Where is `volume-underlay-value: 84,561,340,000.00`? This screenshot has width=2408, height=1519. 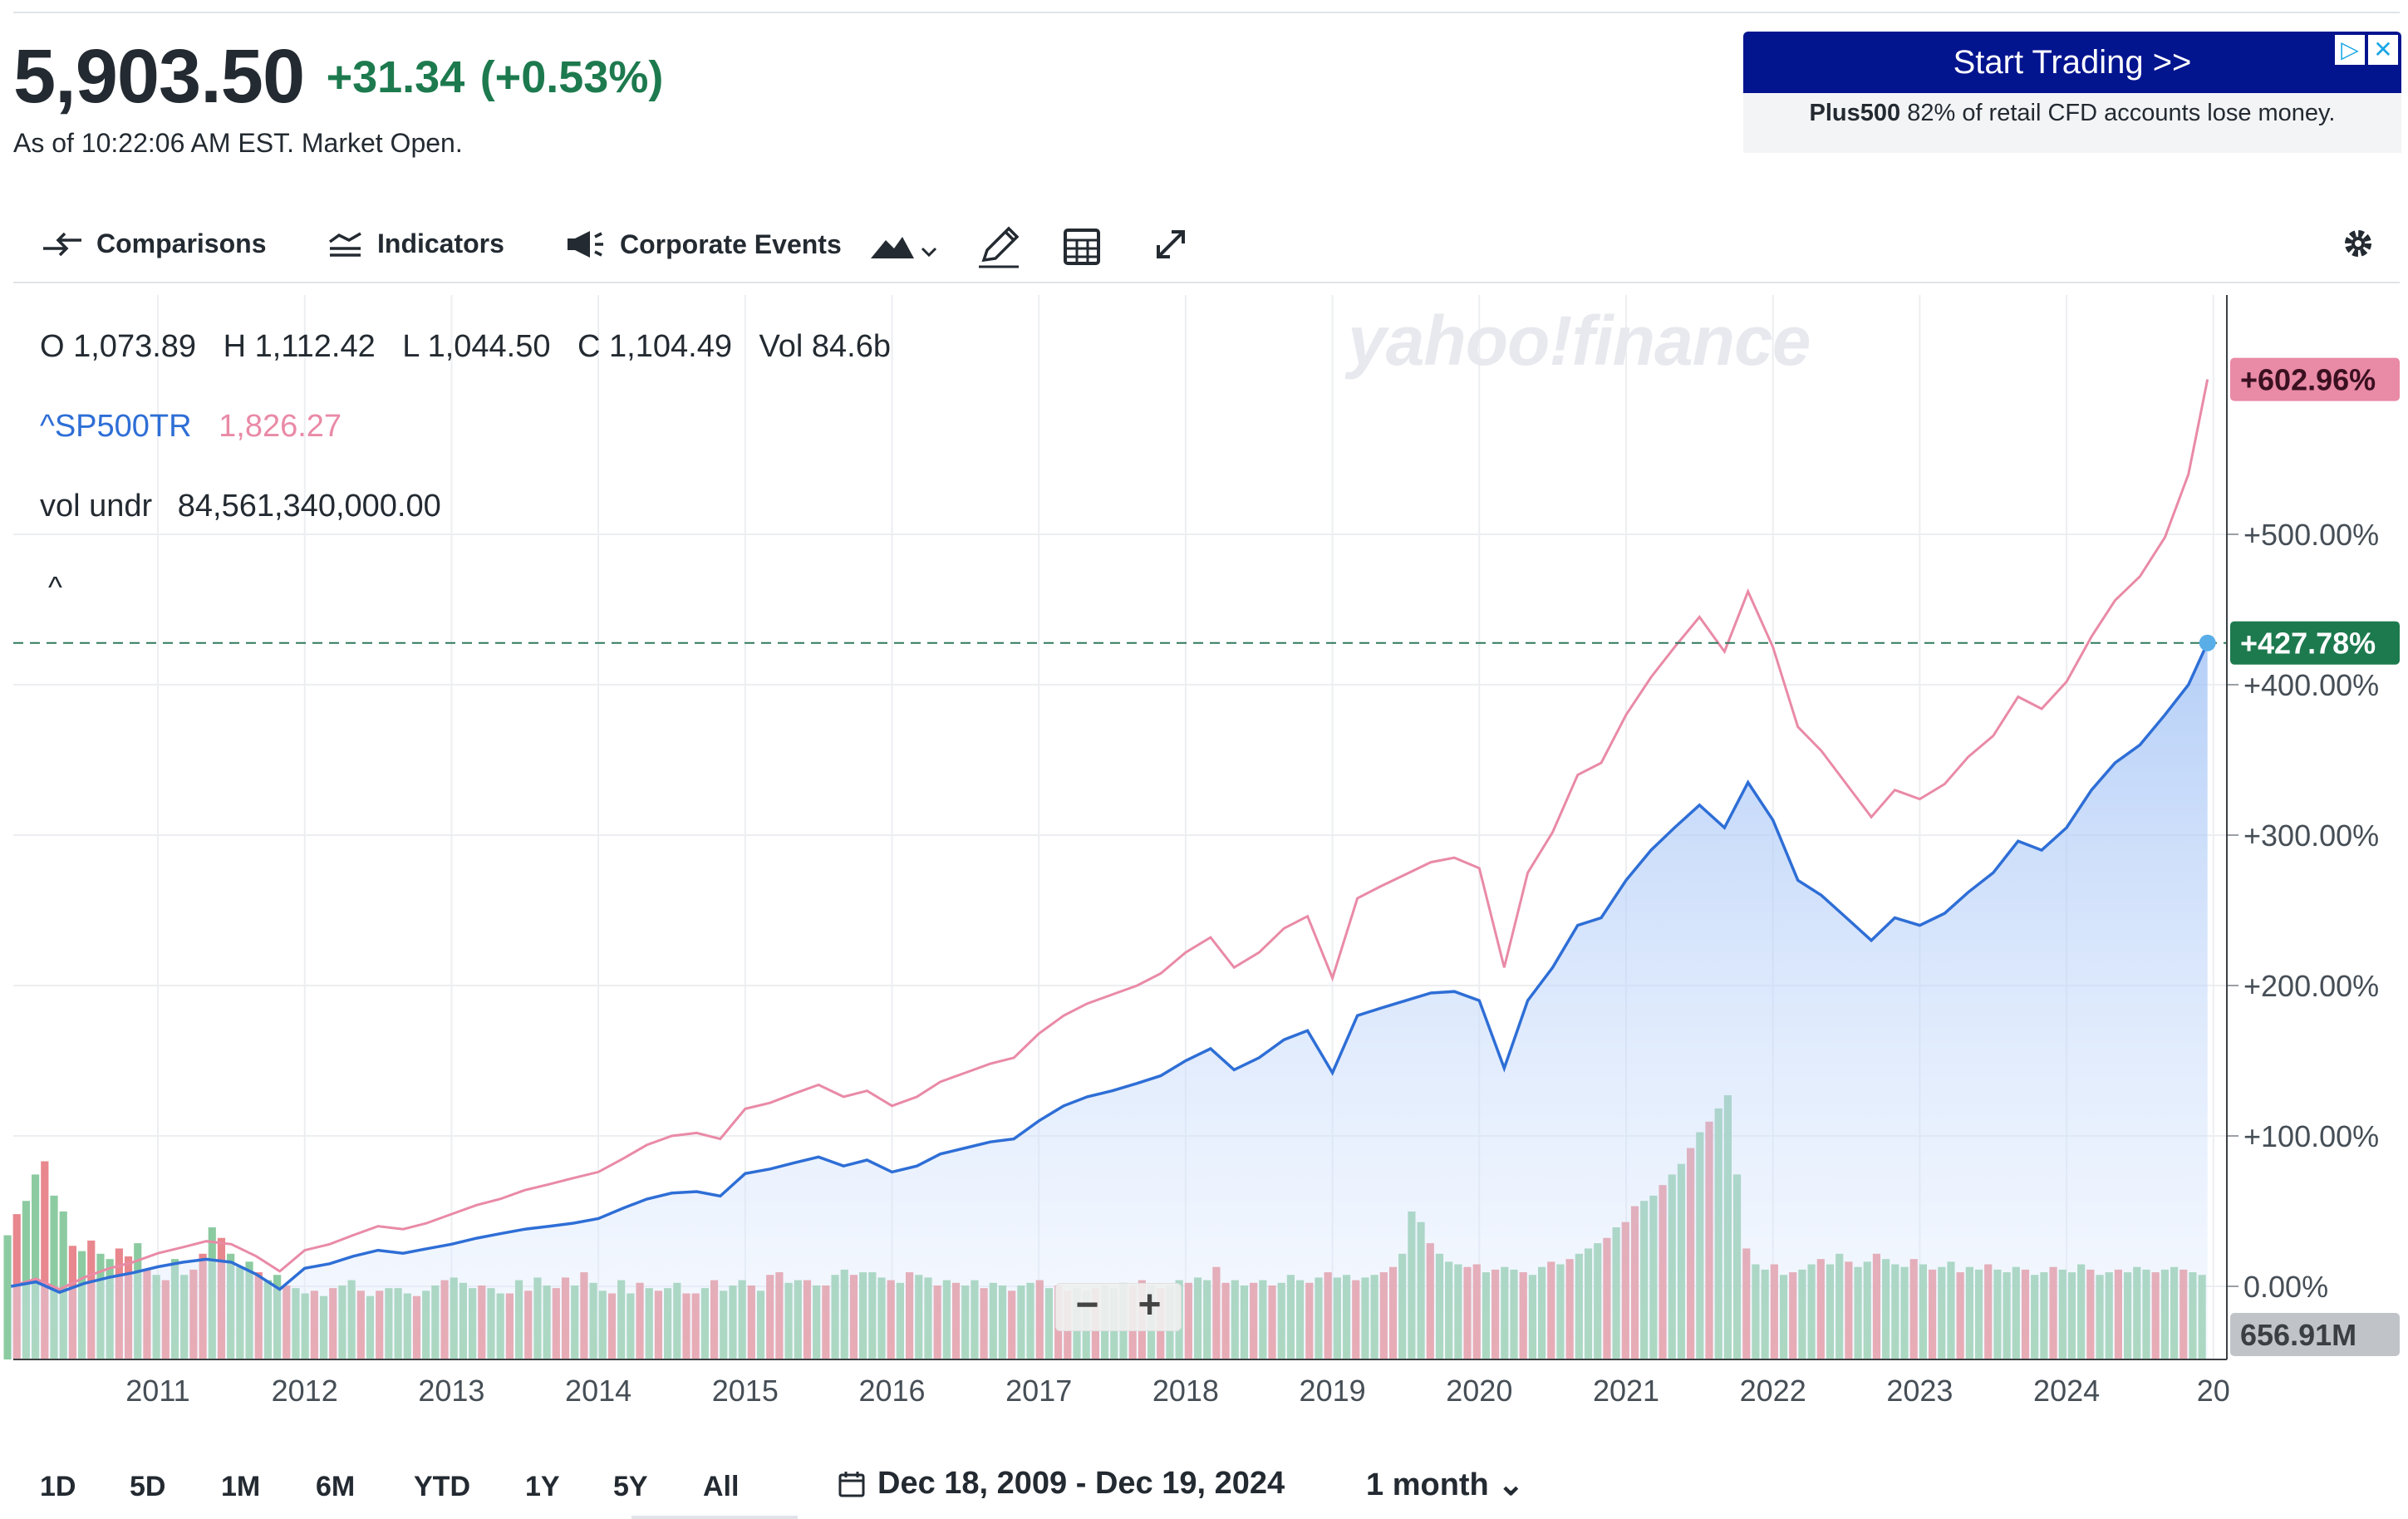
volume-underlay-value: 84,561,340,000.00 is located at coordinates (309, 506).